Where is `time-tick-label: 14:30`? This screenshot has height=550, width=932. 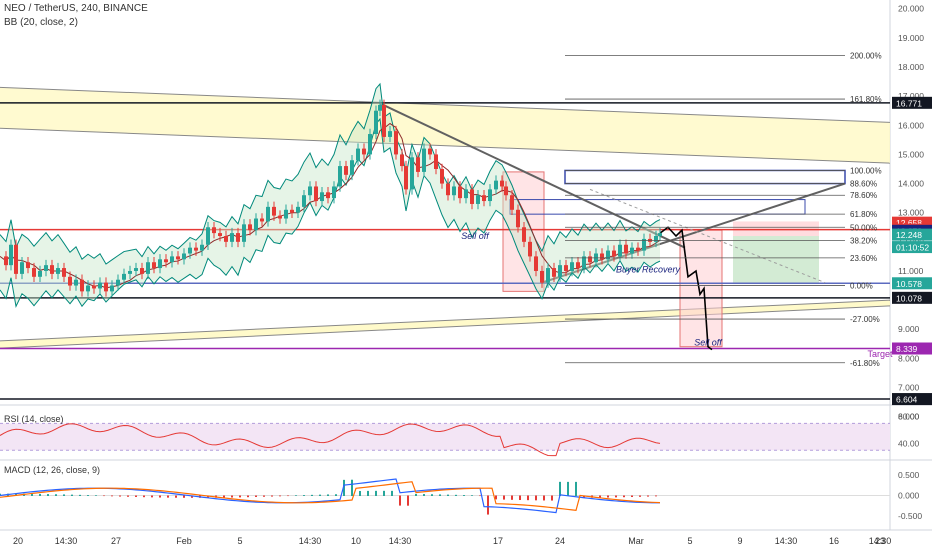
time-tick-label: 14:30 is located at coordinates (66, 541).